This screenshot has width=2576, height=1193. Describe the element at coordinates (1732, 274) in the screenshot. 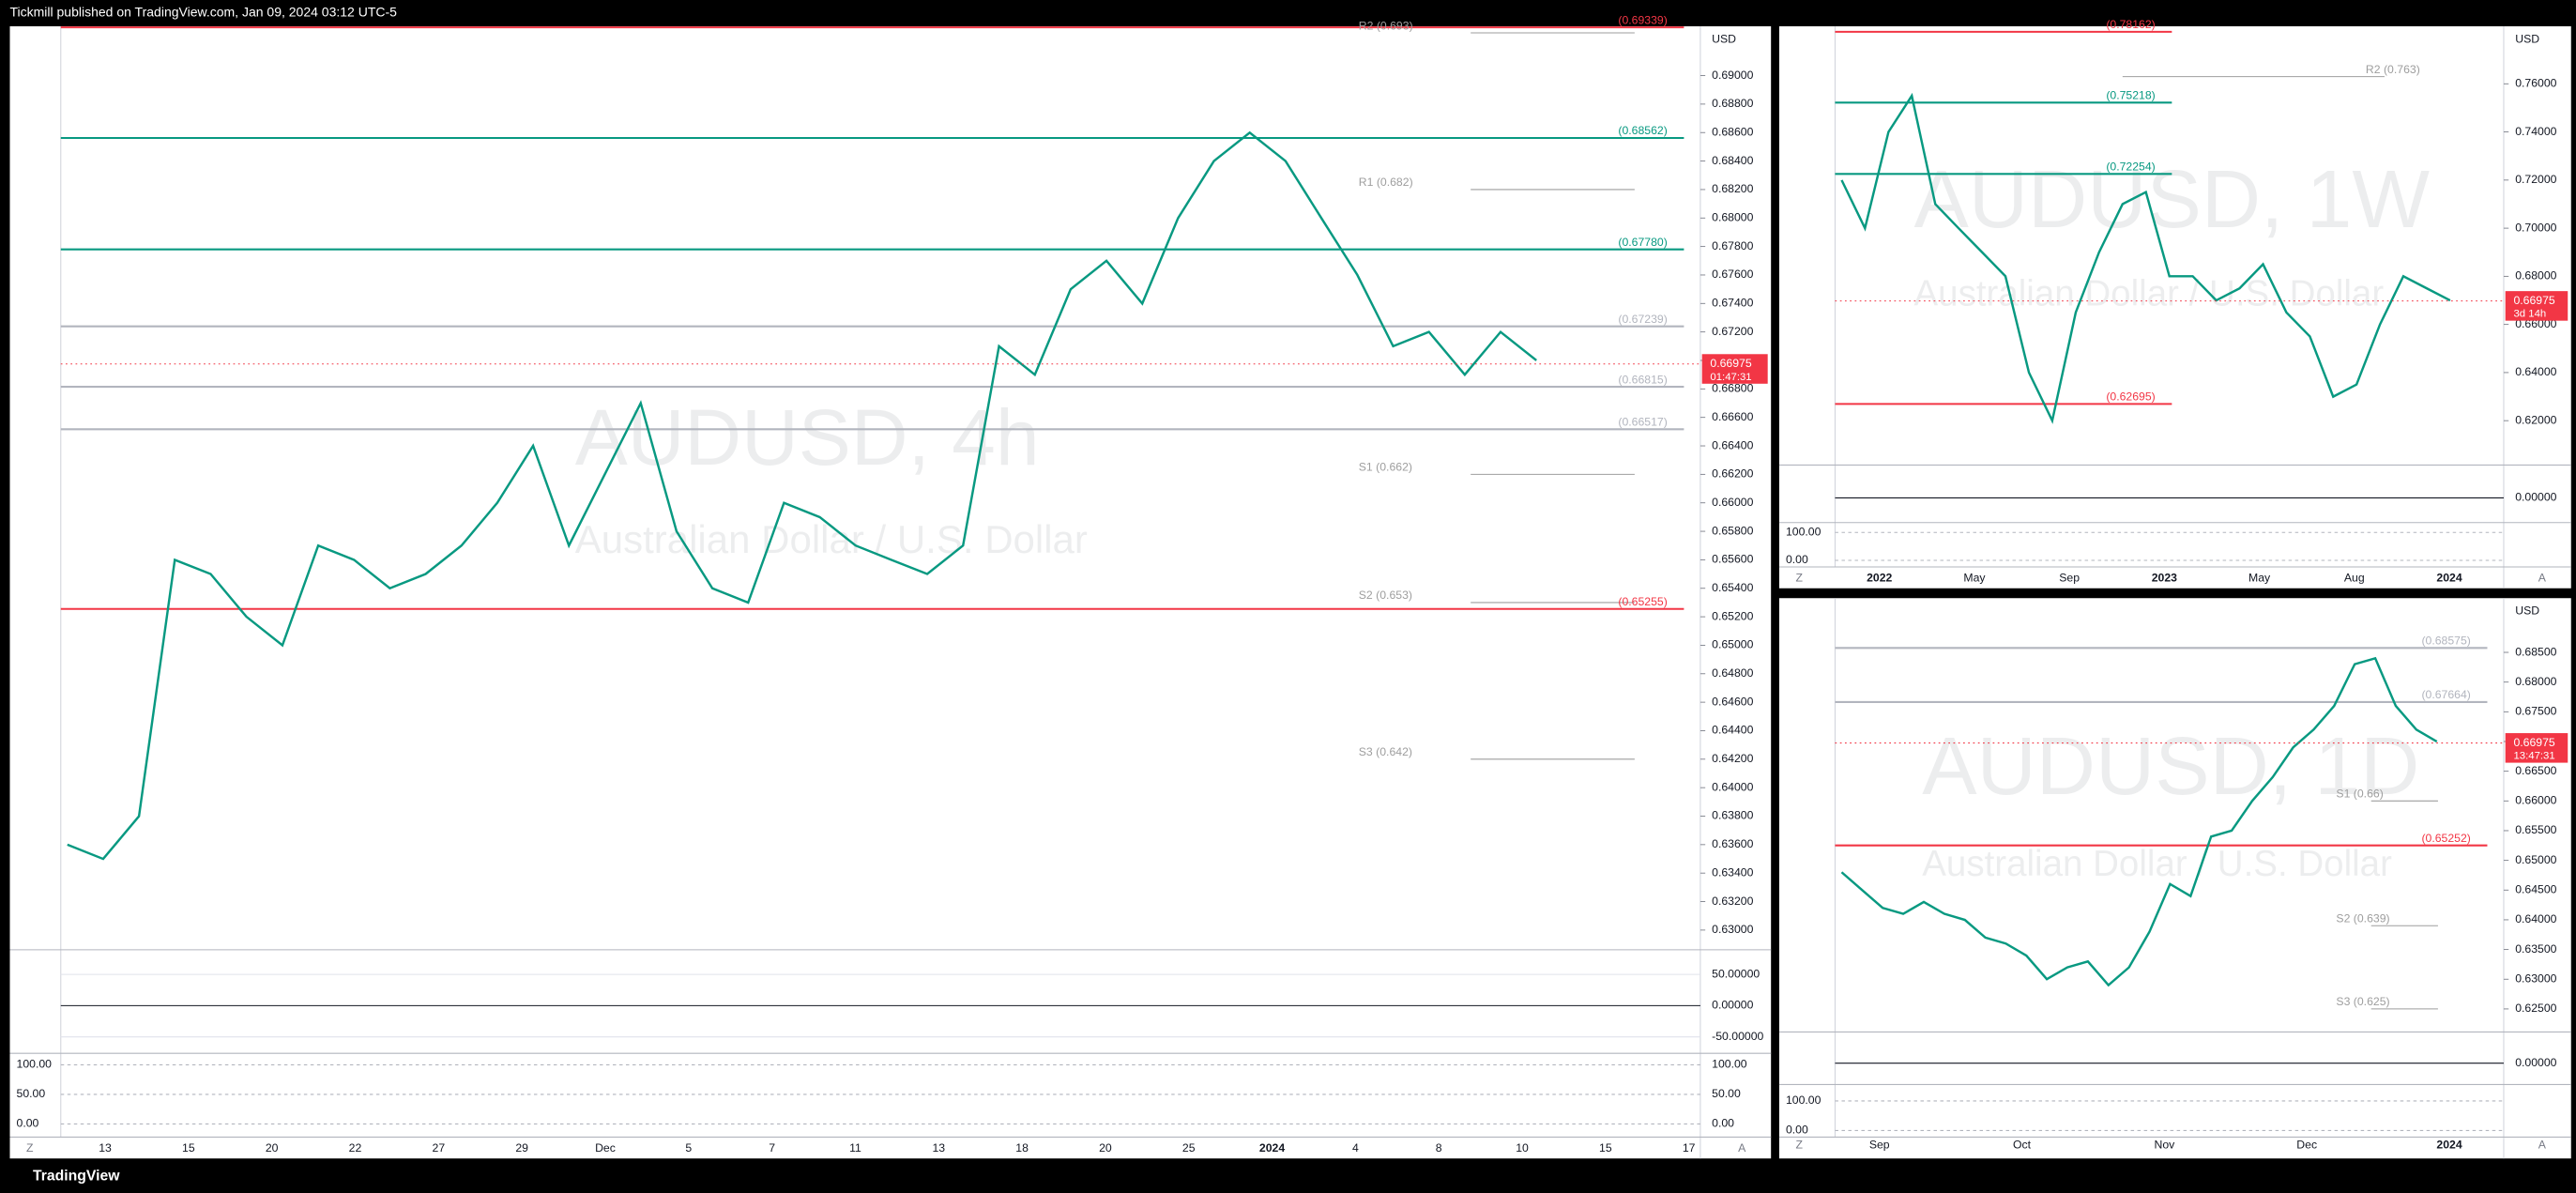

I see `price-tick-label: 0.67600` at that location.